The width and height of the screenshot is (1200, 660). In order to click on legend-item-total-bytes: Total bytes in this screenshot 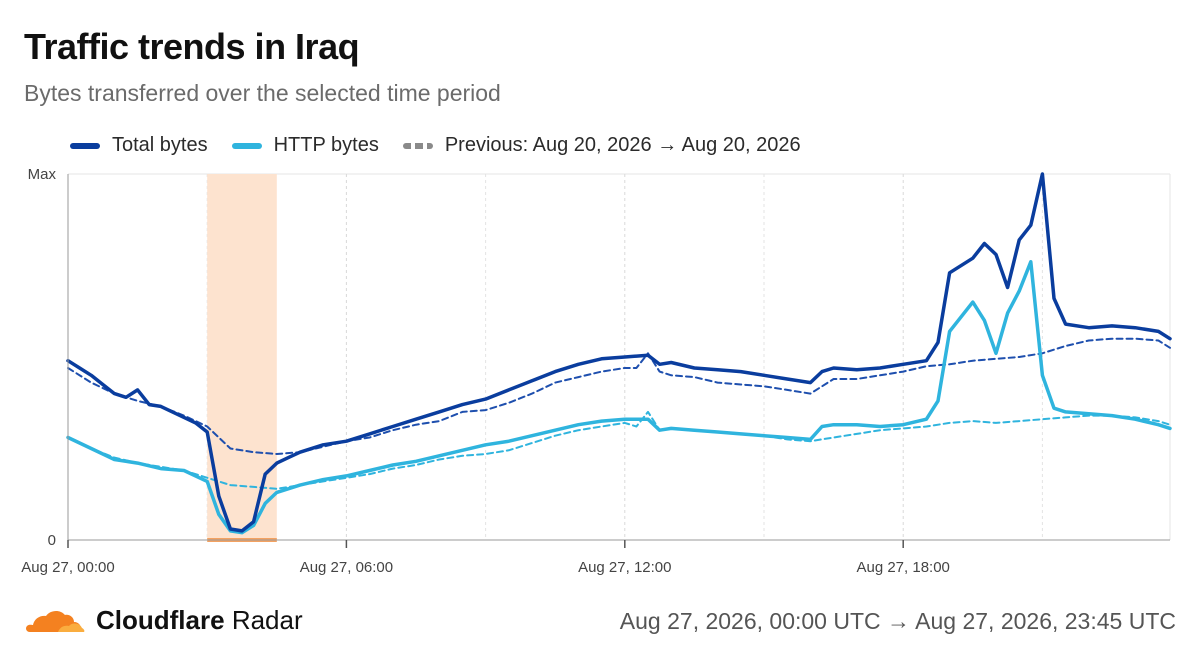, I will do `click(139, 145)`.